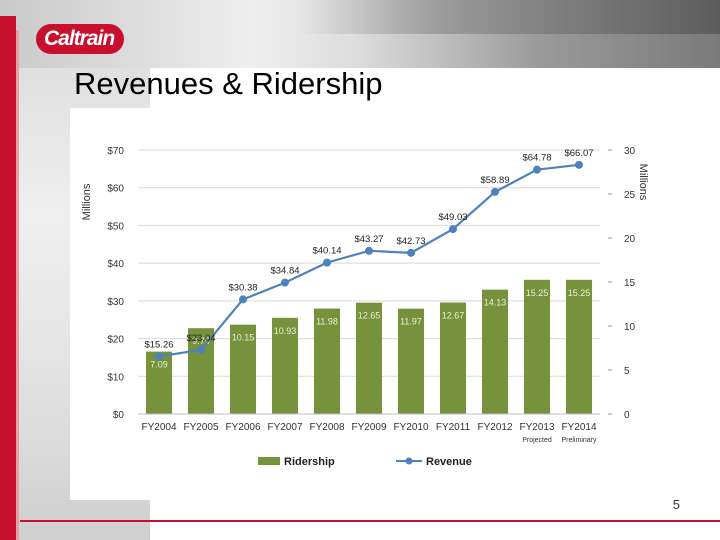 Image resolution: width=720 pixels, height=540 pixels. I want to click on x-tick-label: FY2013, so click(536, 427).